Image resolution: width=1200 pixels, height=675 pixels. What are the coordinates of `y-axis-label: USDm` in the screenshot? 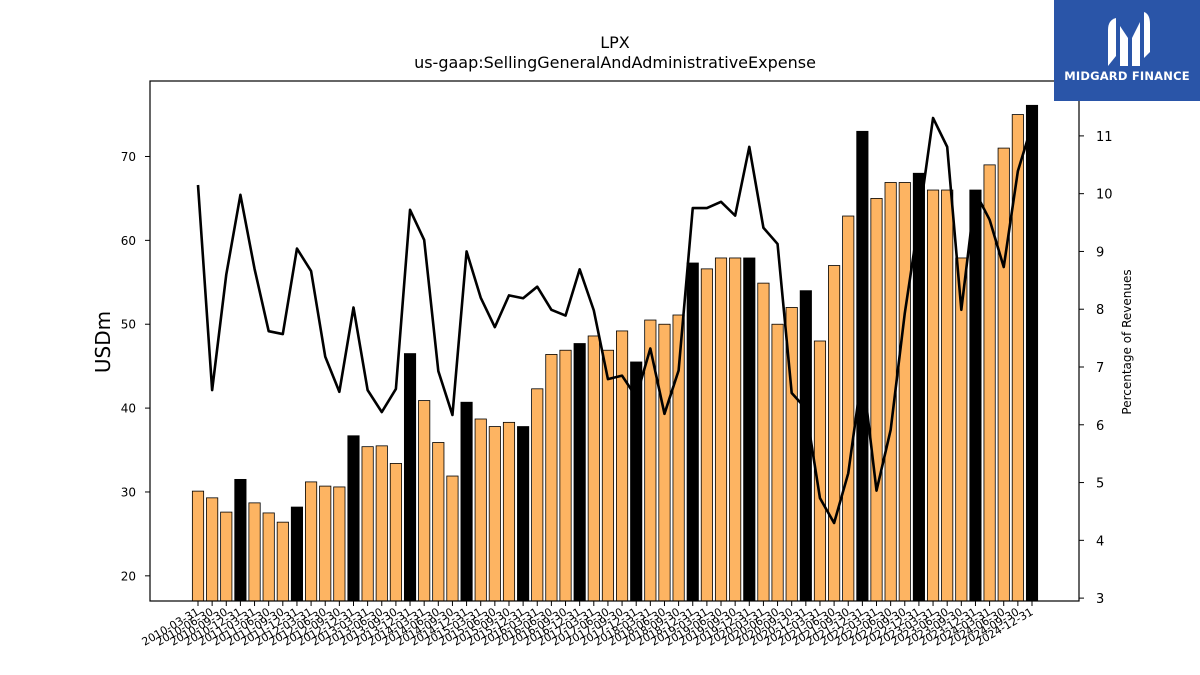 It's located at (103, 342).